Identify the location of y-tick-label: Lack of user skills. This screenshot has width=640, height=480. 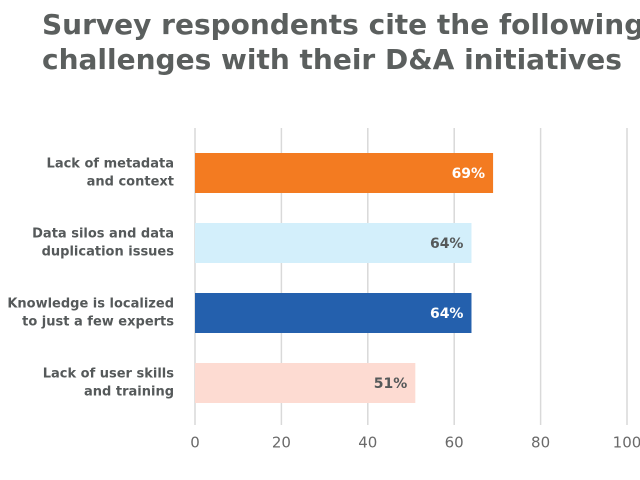
(109, 374).